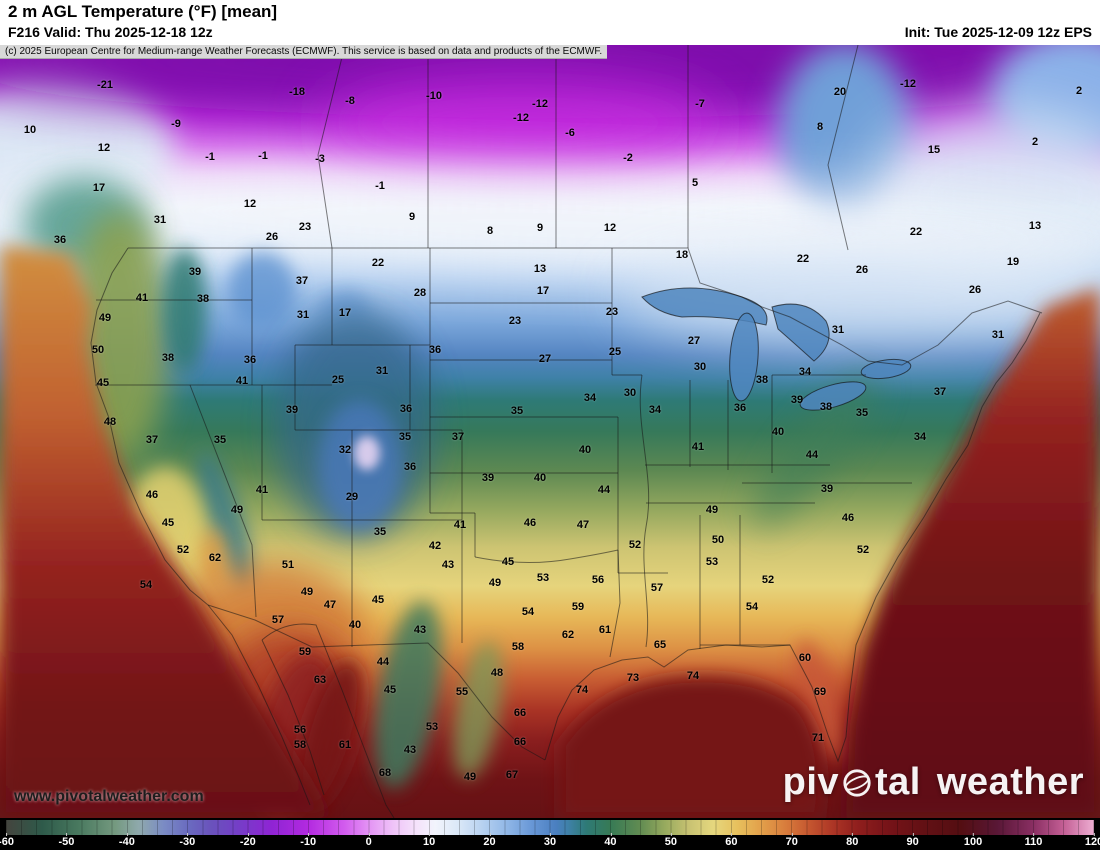  I want to click on colorbar-tick-label: -30, so click(187, 840).